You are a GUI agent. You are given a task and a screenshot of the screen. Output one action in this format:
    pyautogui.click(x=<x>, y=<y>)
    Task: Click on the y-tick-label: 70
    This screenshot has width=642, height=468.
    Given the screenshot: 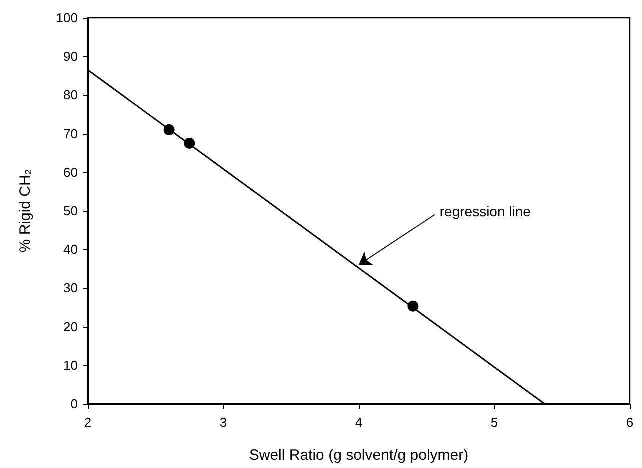 What is the action you would take?
    pyautogui.click(x=71, y=134)
    